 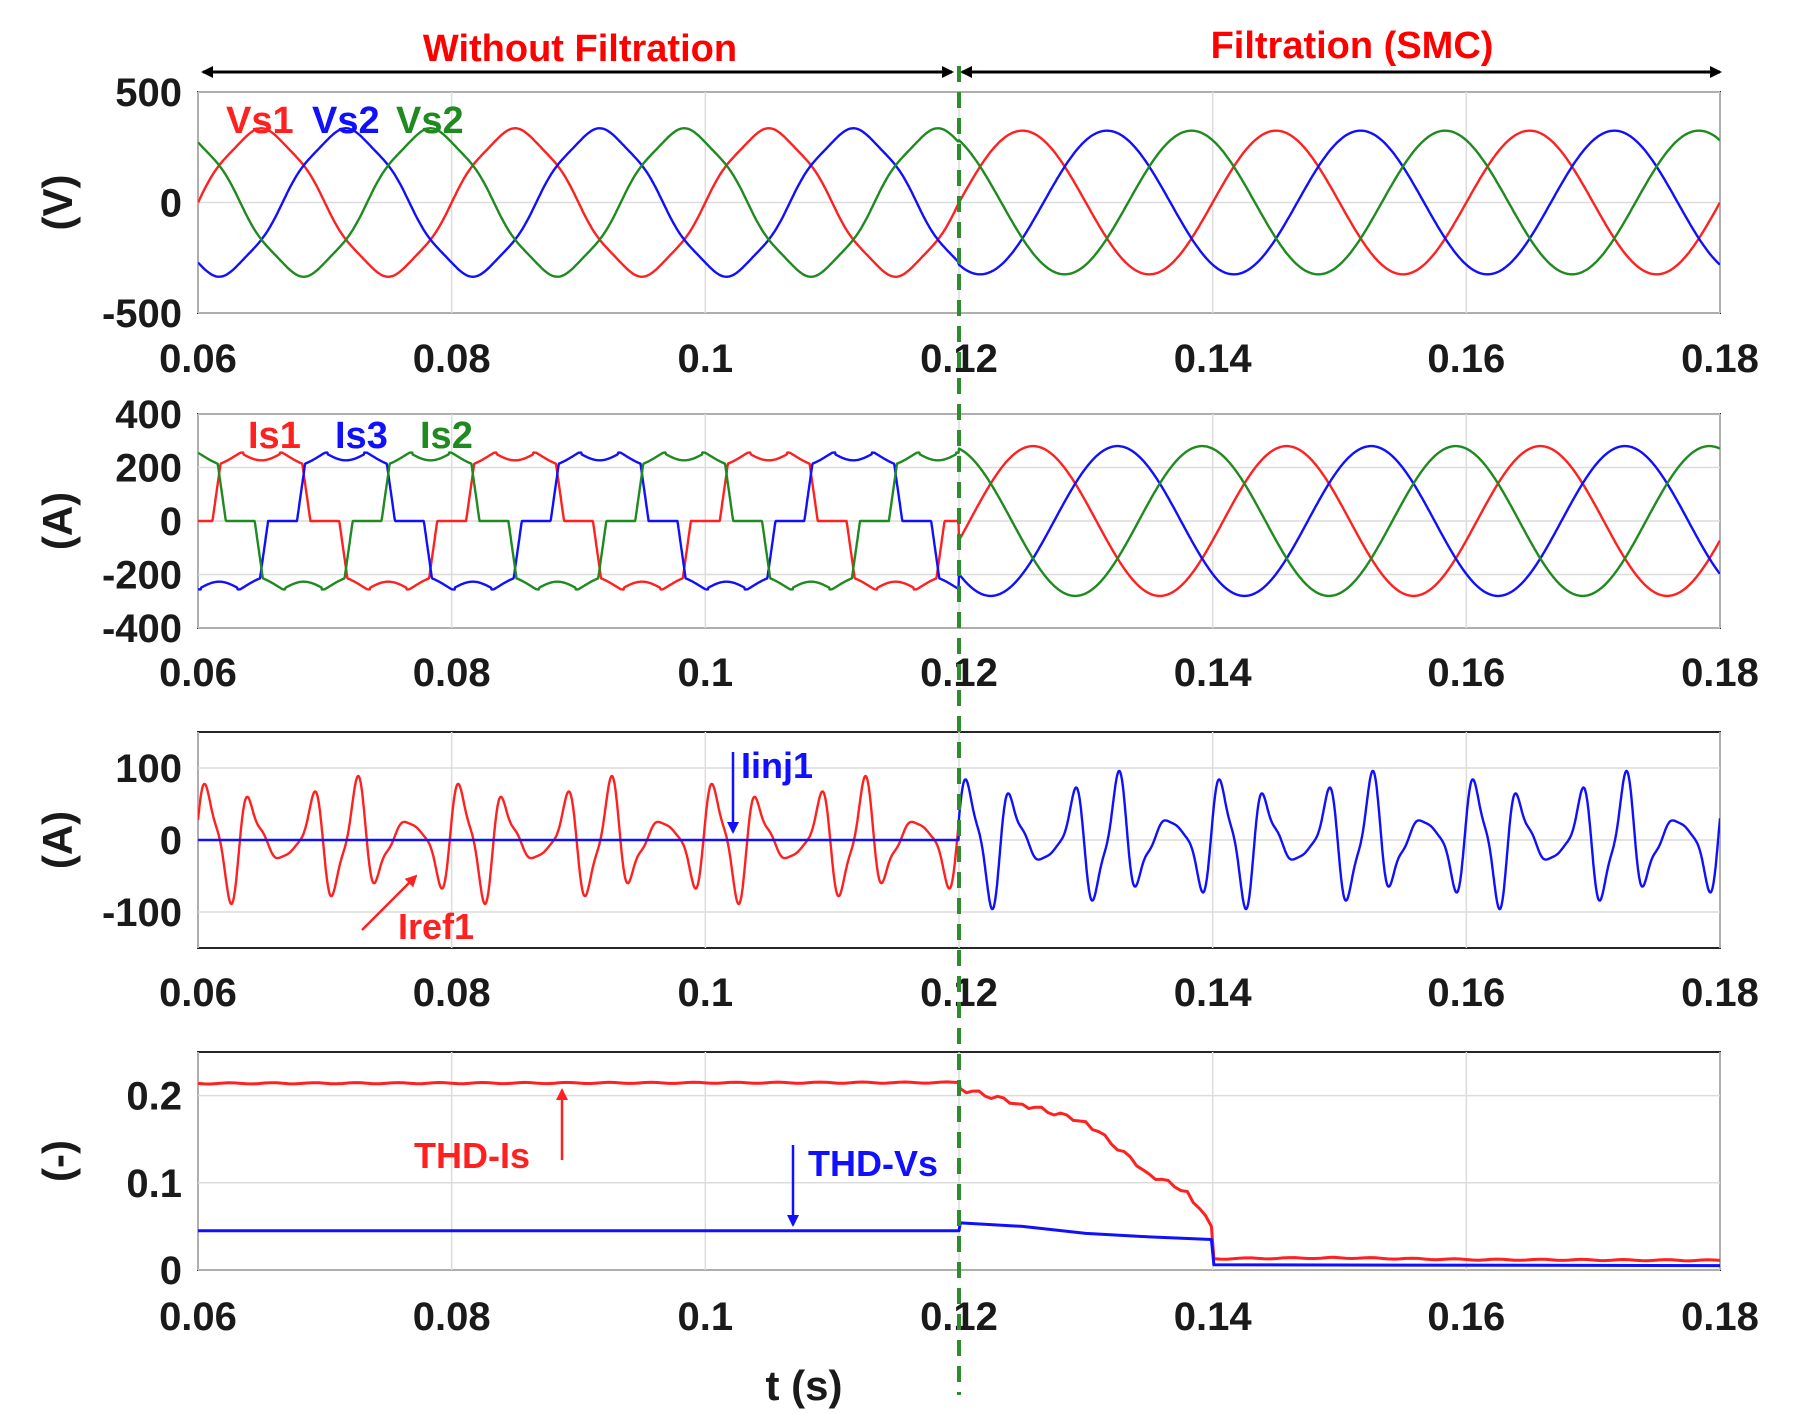 I want to click on y-axis-label: (-), so click(x=57, y=1161).